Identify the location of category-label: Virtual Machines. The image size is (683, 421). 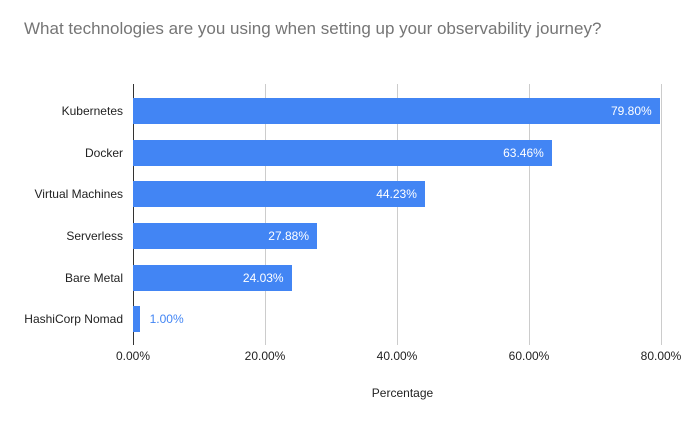
(79, 194).